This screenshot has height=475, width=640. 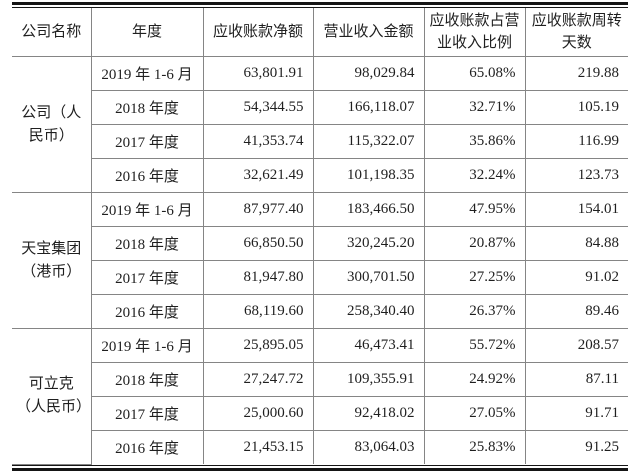 I want to click on ratio-cell: 27.05%, so click(x=474, y=413).